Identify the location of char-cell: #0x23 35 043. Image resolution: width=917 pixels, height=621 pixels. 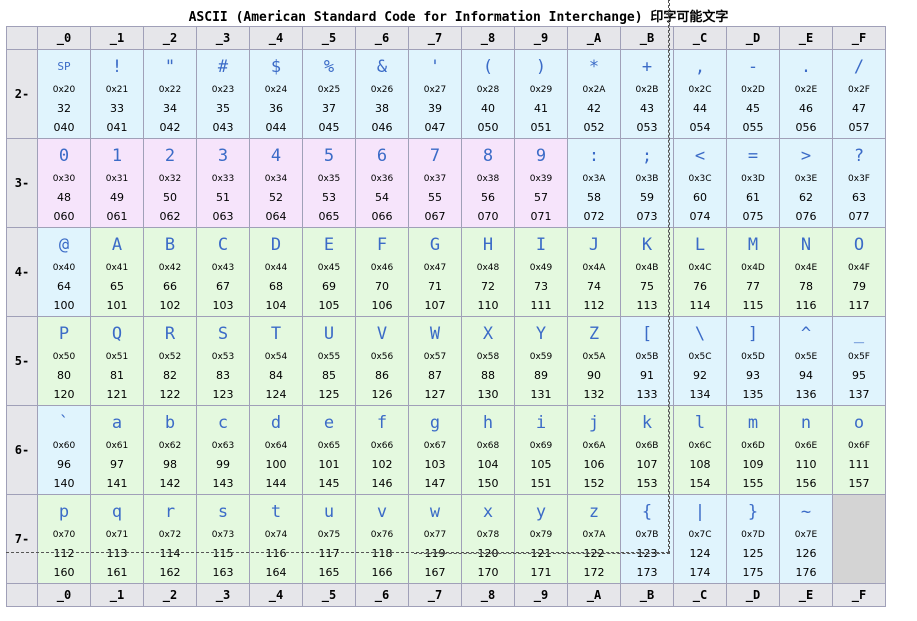
(223, 94).